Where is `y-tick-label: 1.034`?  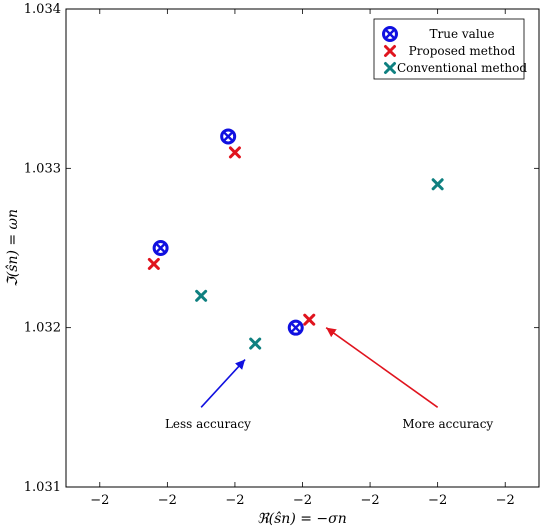
y-tick-label: 1.034 is located at coordinates (42, 9).